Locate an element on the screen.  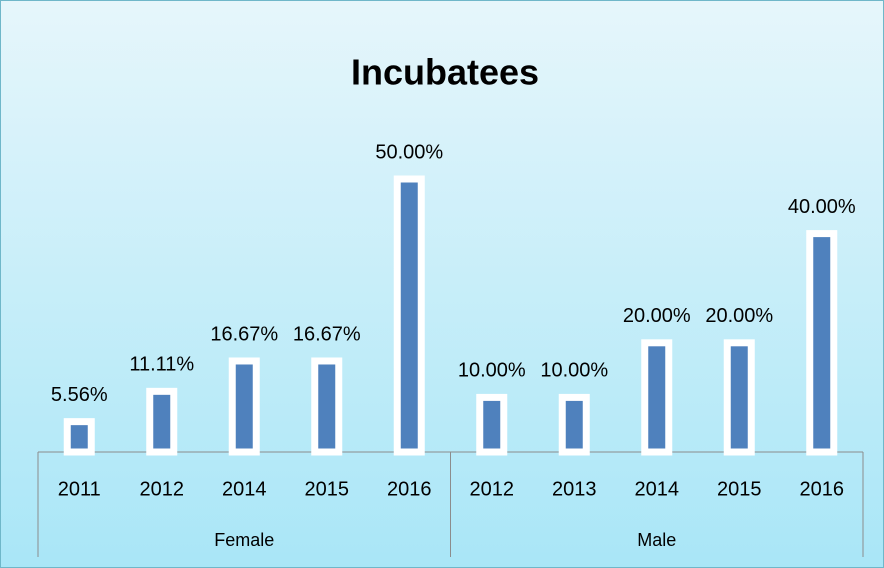
value-label: 5.56% is located at coordinates (79, 395).